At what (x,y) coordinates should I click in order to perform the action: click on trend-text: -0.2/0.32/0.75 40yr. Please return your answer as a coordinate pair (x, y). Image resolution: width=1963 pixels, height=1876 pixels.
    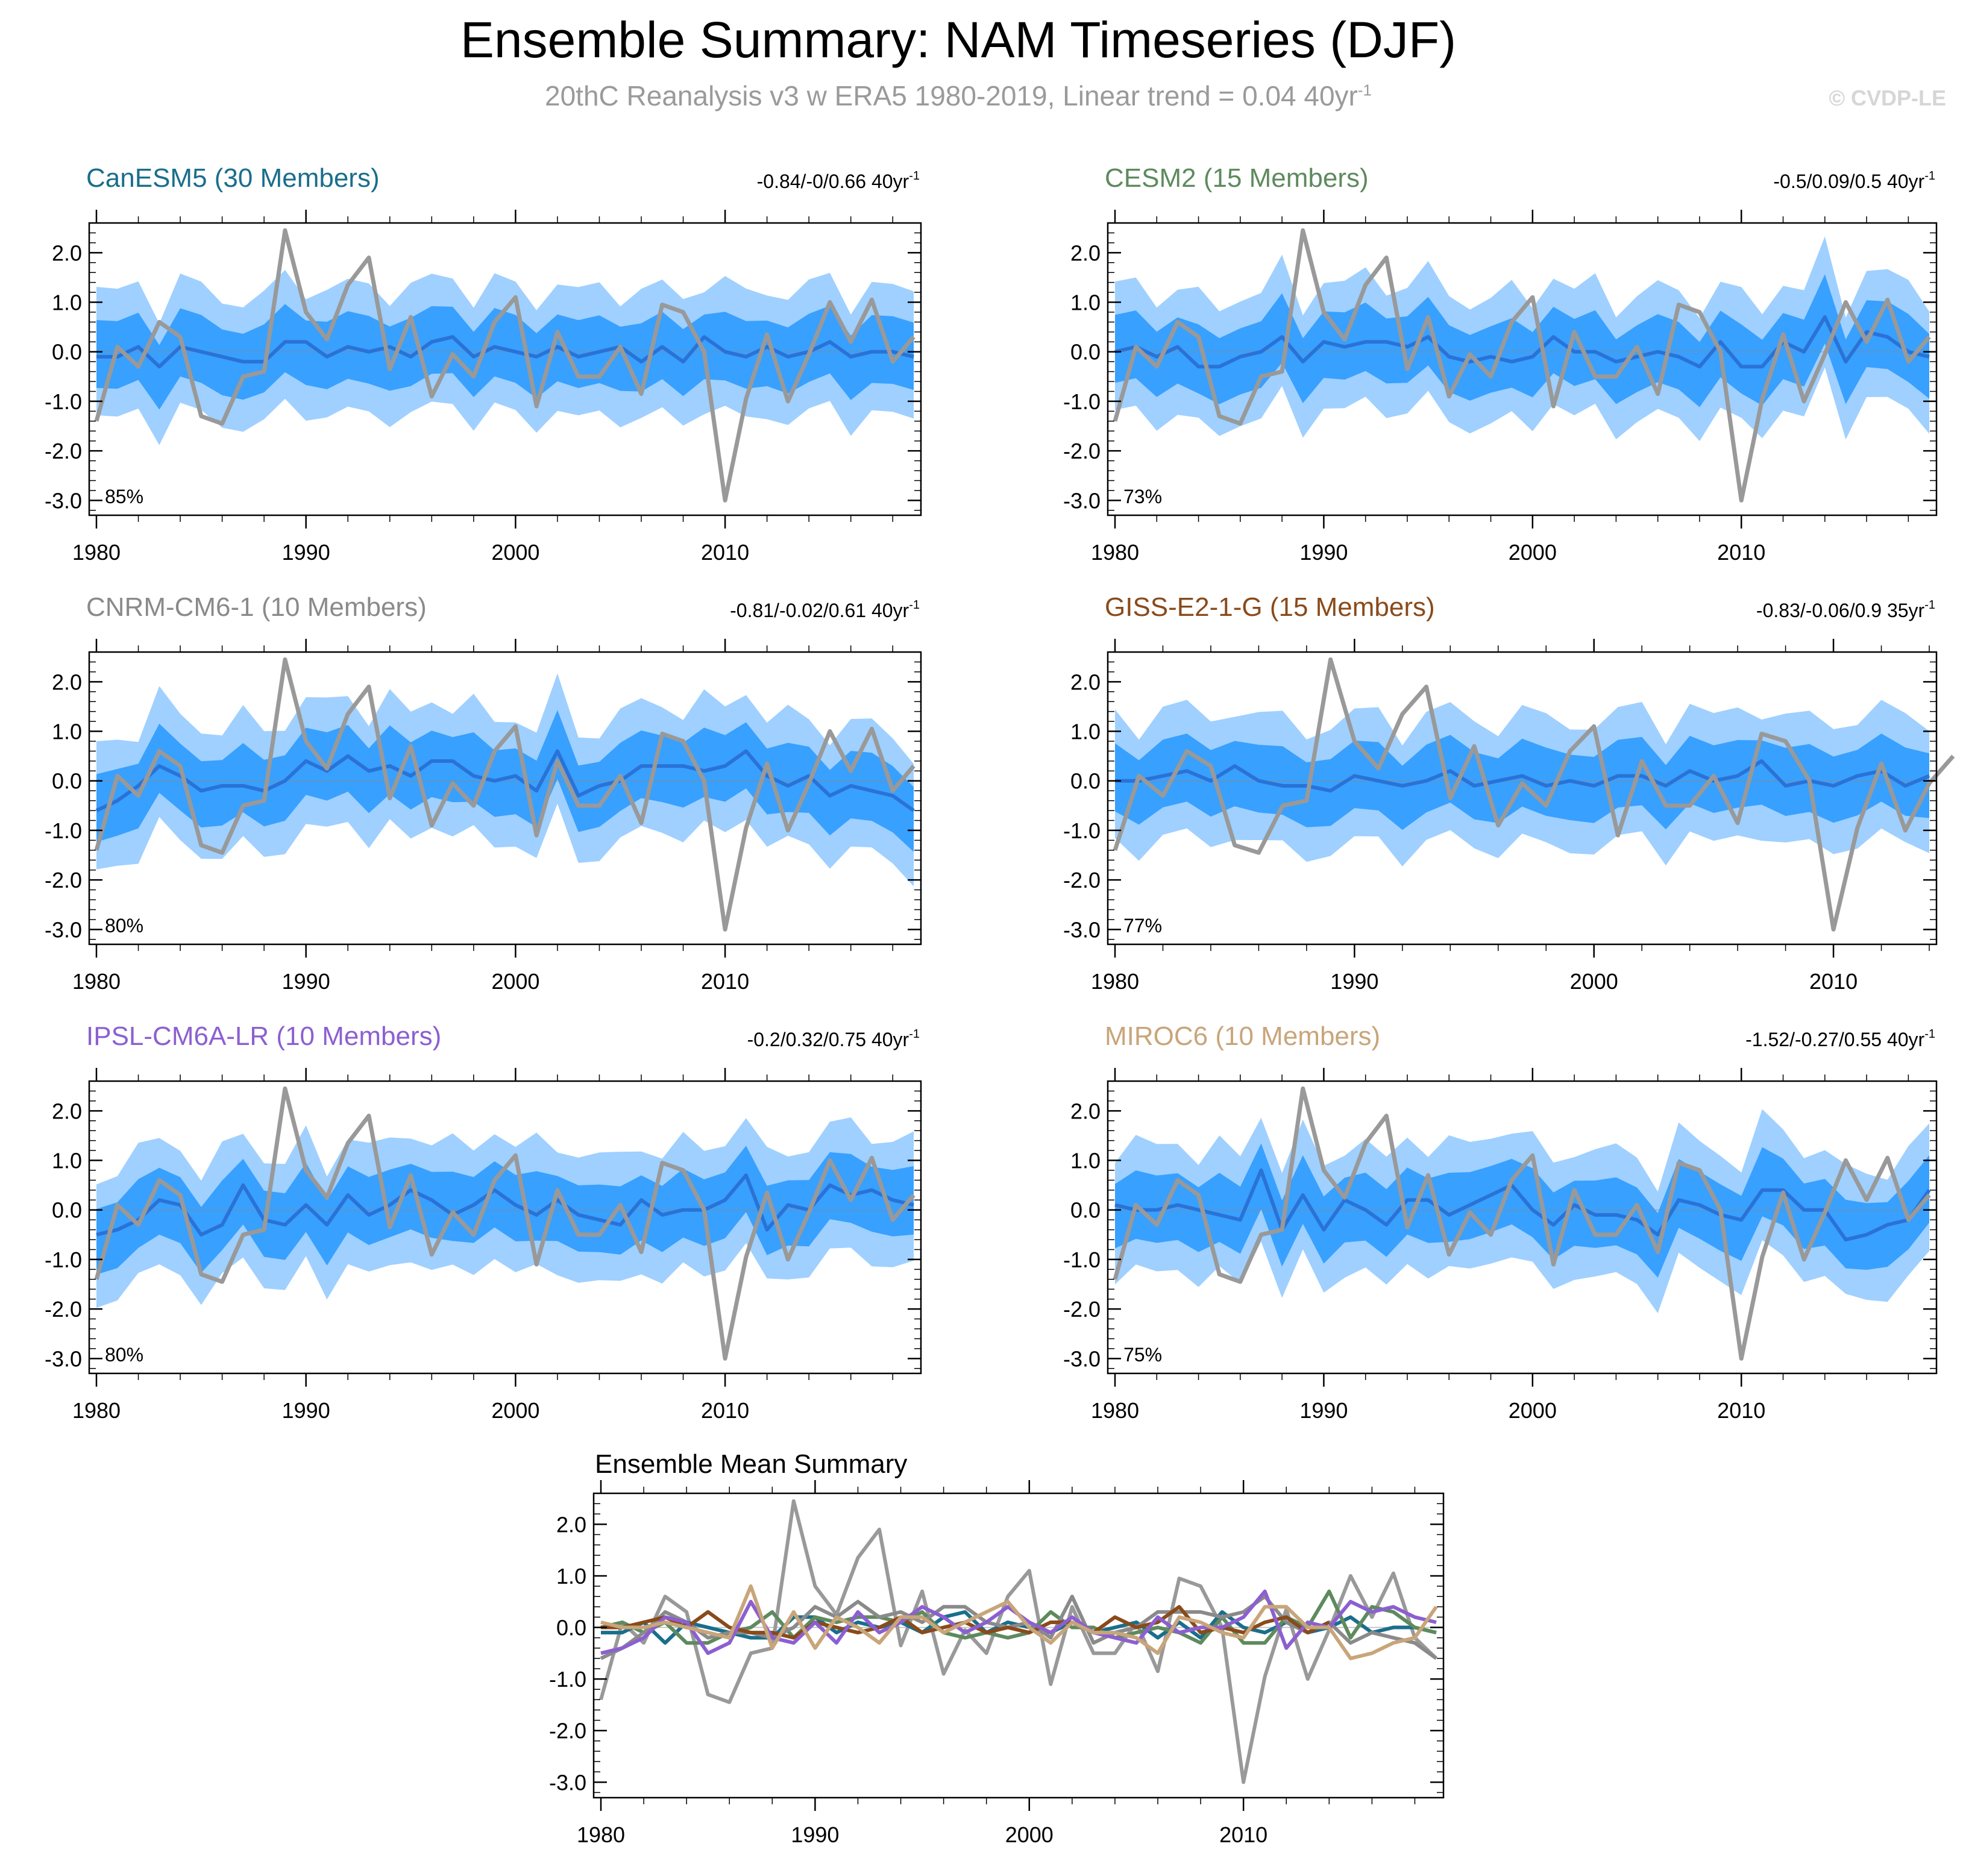
    Looking at the image, I should click on (828, 1039).